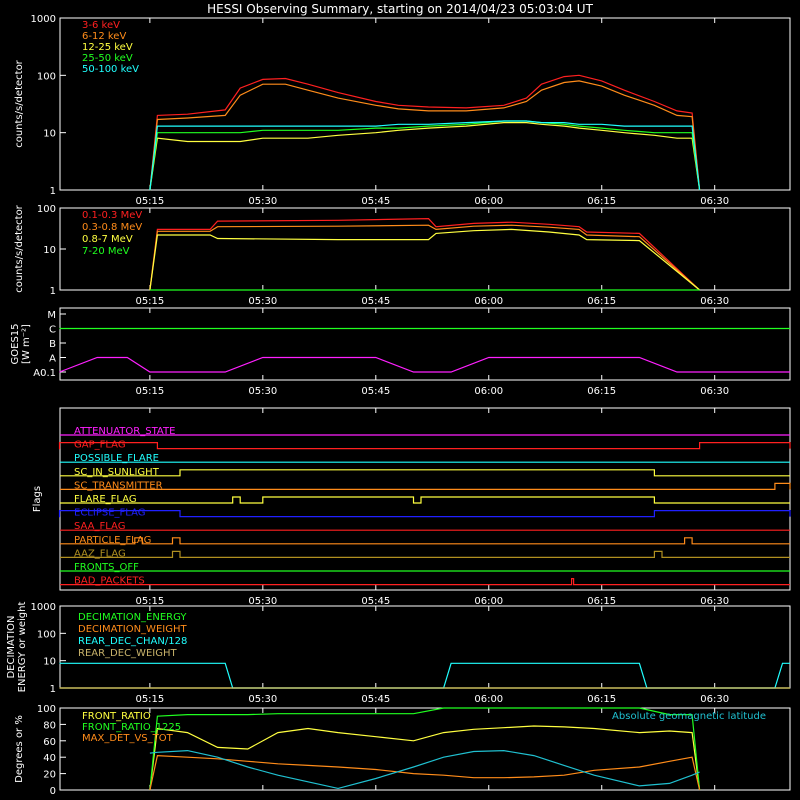  Describe the element at coordinates (601, 699) in the screenshot. I see `decimation-xtick-label: 06:15` at that location.